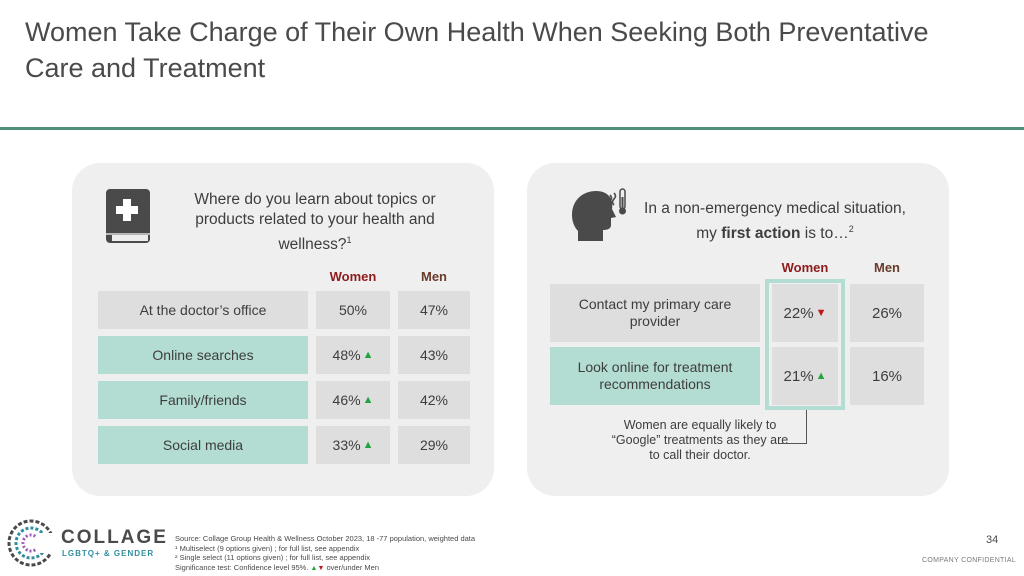  I want to click on table-row-label: Family/friends, so click(203, 400).